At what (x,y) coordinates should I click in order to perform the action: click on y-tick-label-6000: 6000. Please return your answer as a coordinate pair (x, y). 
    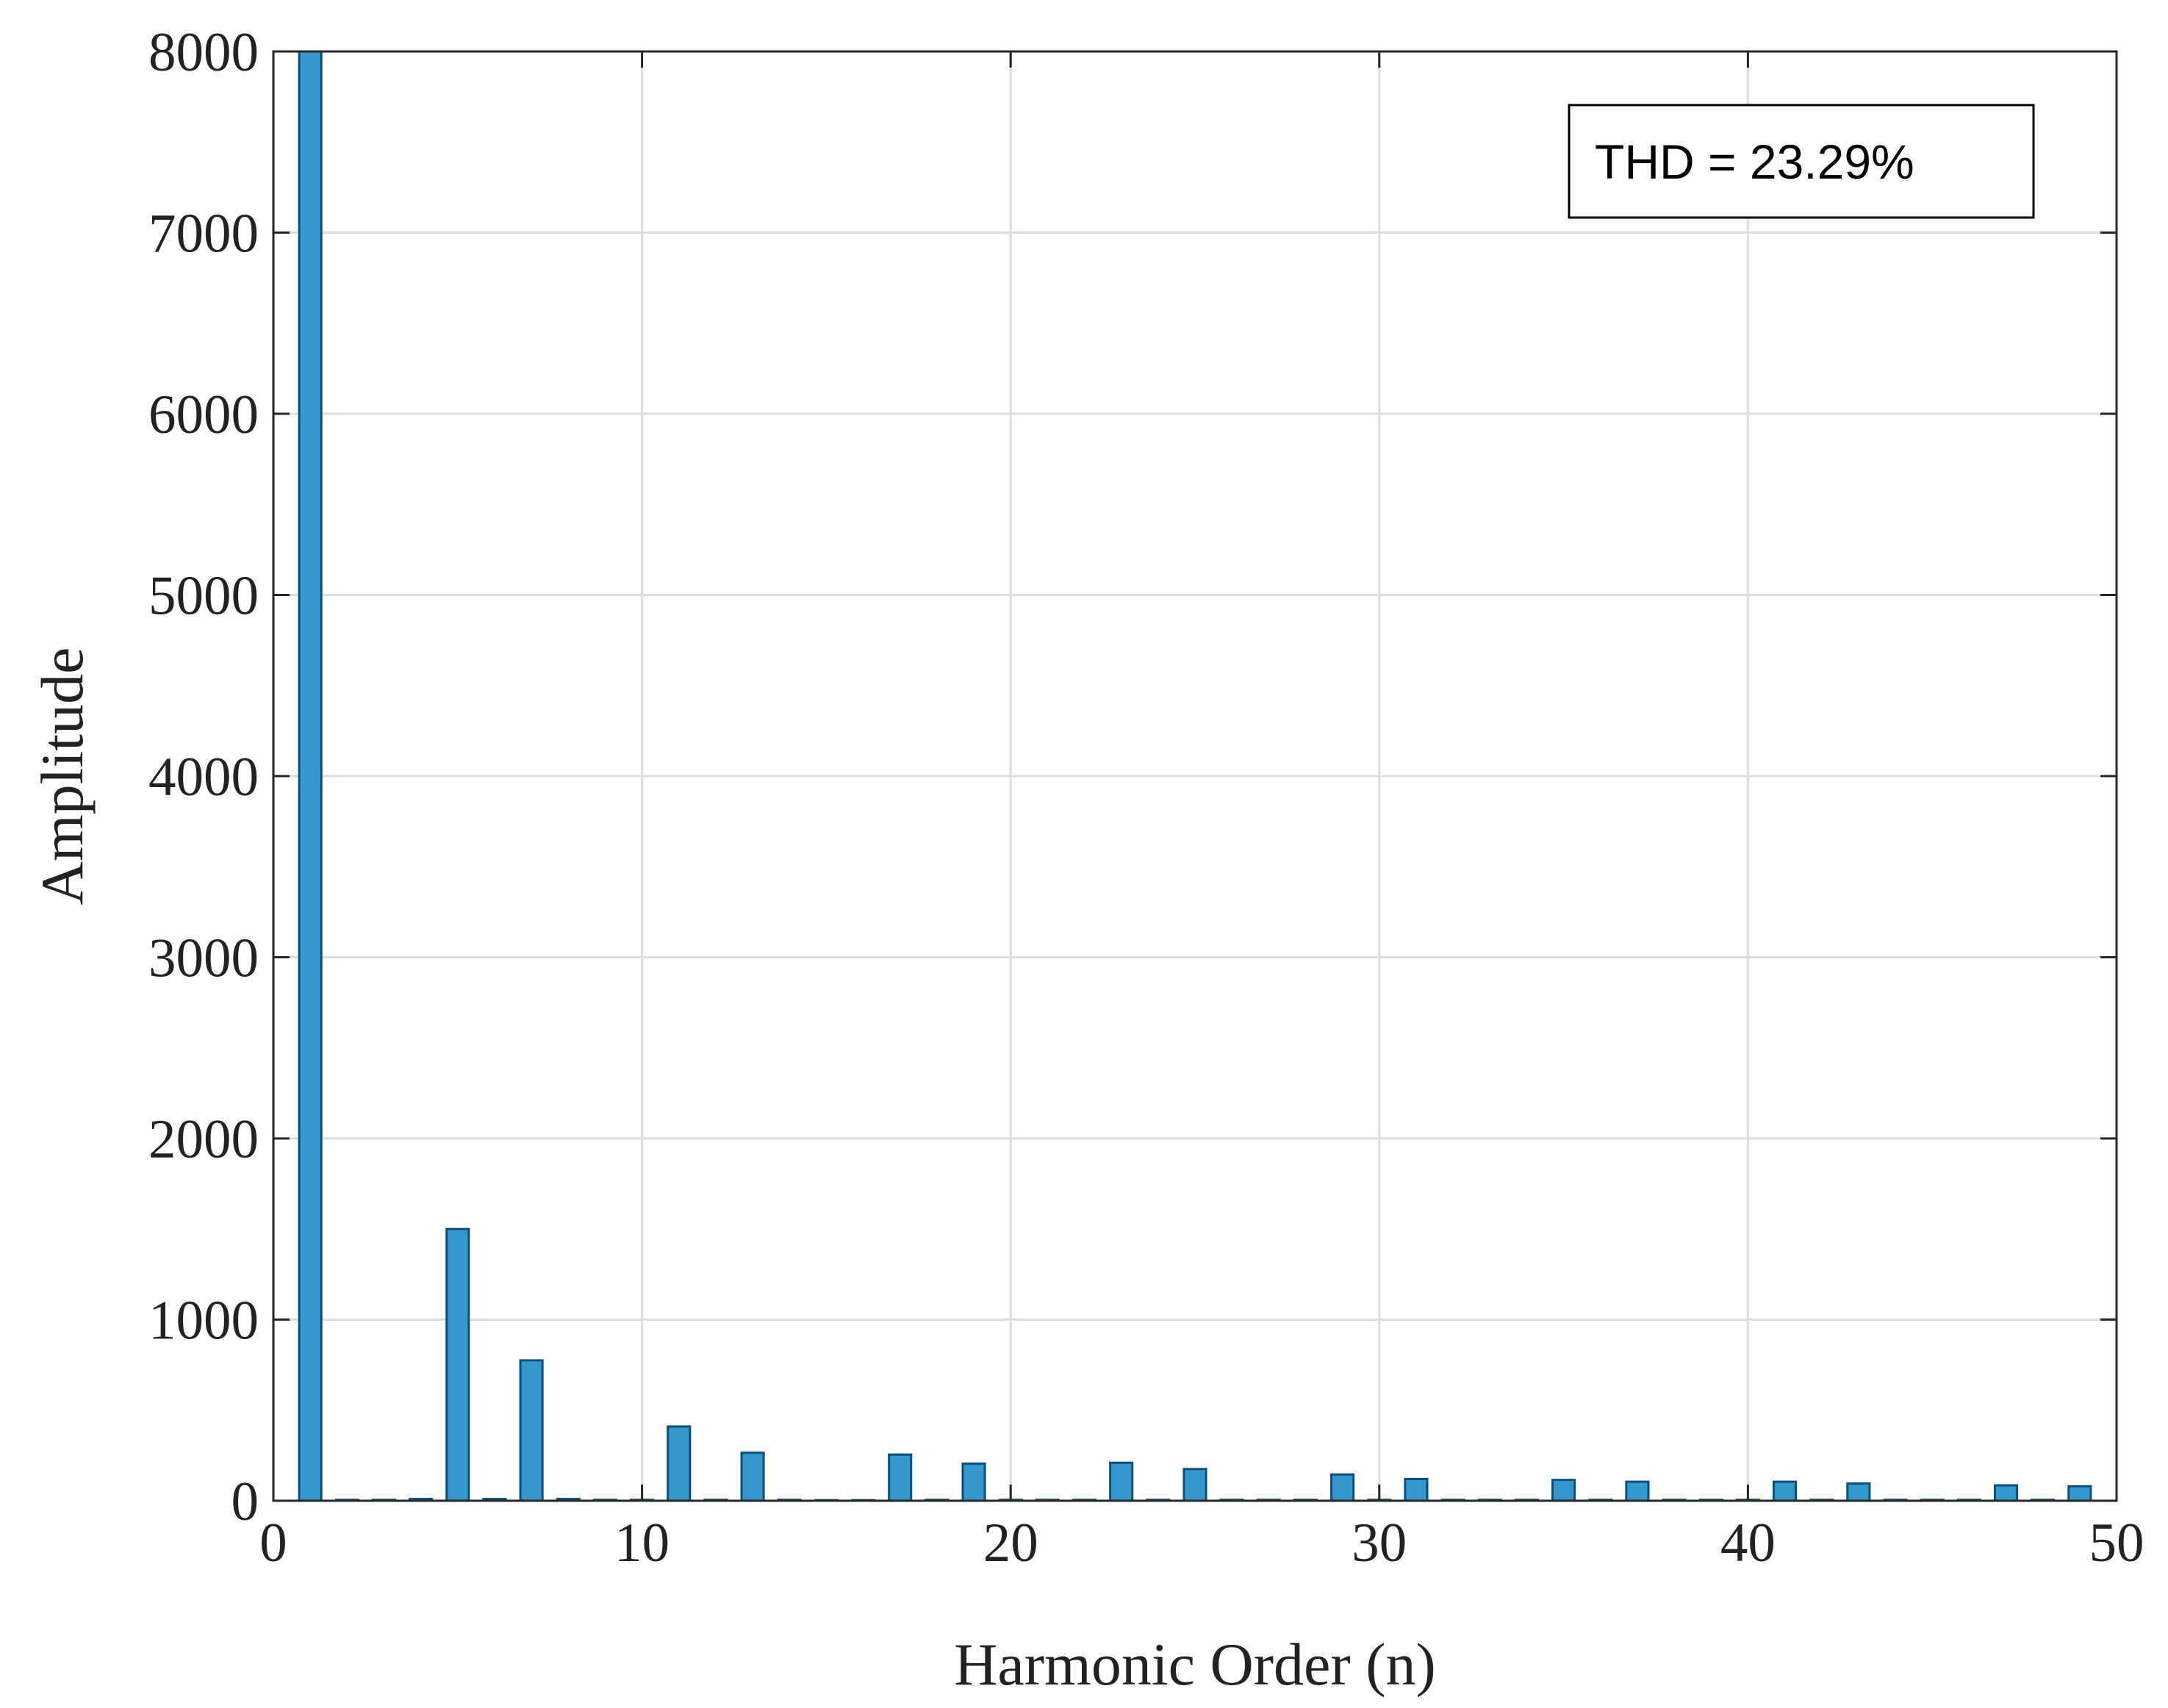
    Looking at the image, I should click on (204, 414).